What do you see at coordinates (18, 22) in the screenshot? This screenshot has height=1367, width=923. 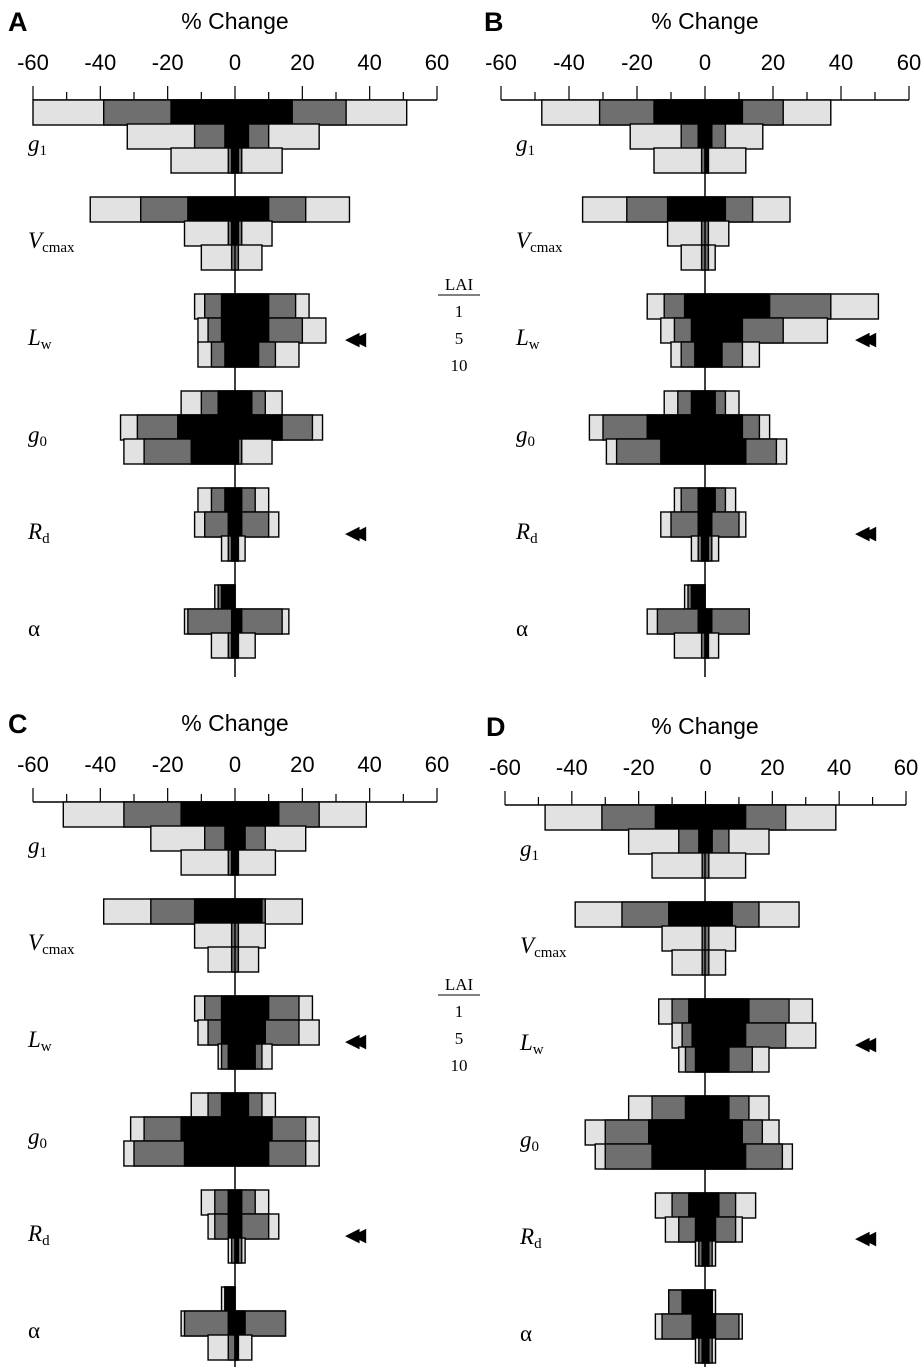 I see `panel-letter: A` at bounding box center [18, 22].